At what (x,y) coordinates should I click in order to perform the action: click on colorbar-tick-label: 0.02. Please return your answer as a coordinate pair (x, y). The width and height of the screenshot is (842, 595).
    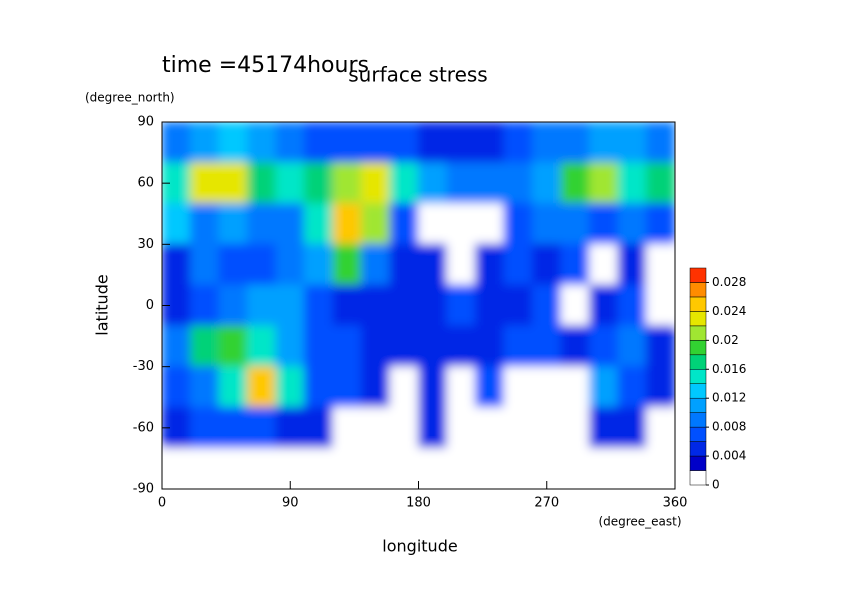
    Looking at the image, I should click on (725, 340).